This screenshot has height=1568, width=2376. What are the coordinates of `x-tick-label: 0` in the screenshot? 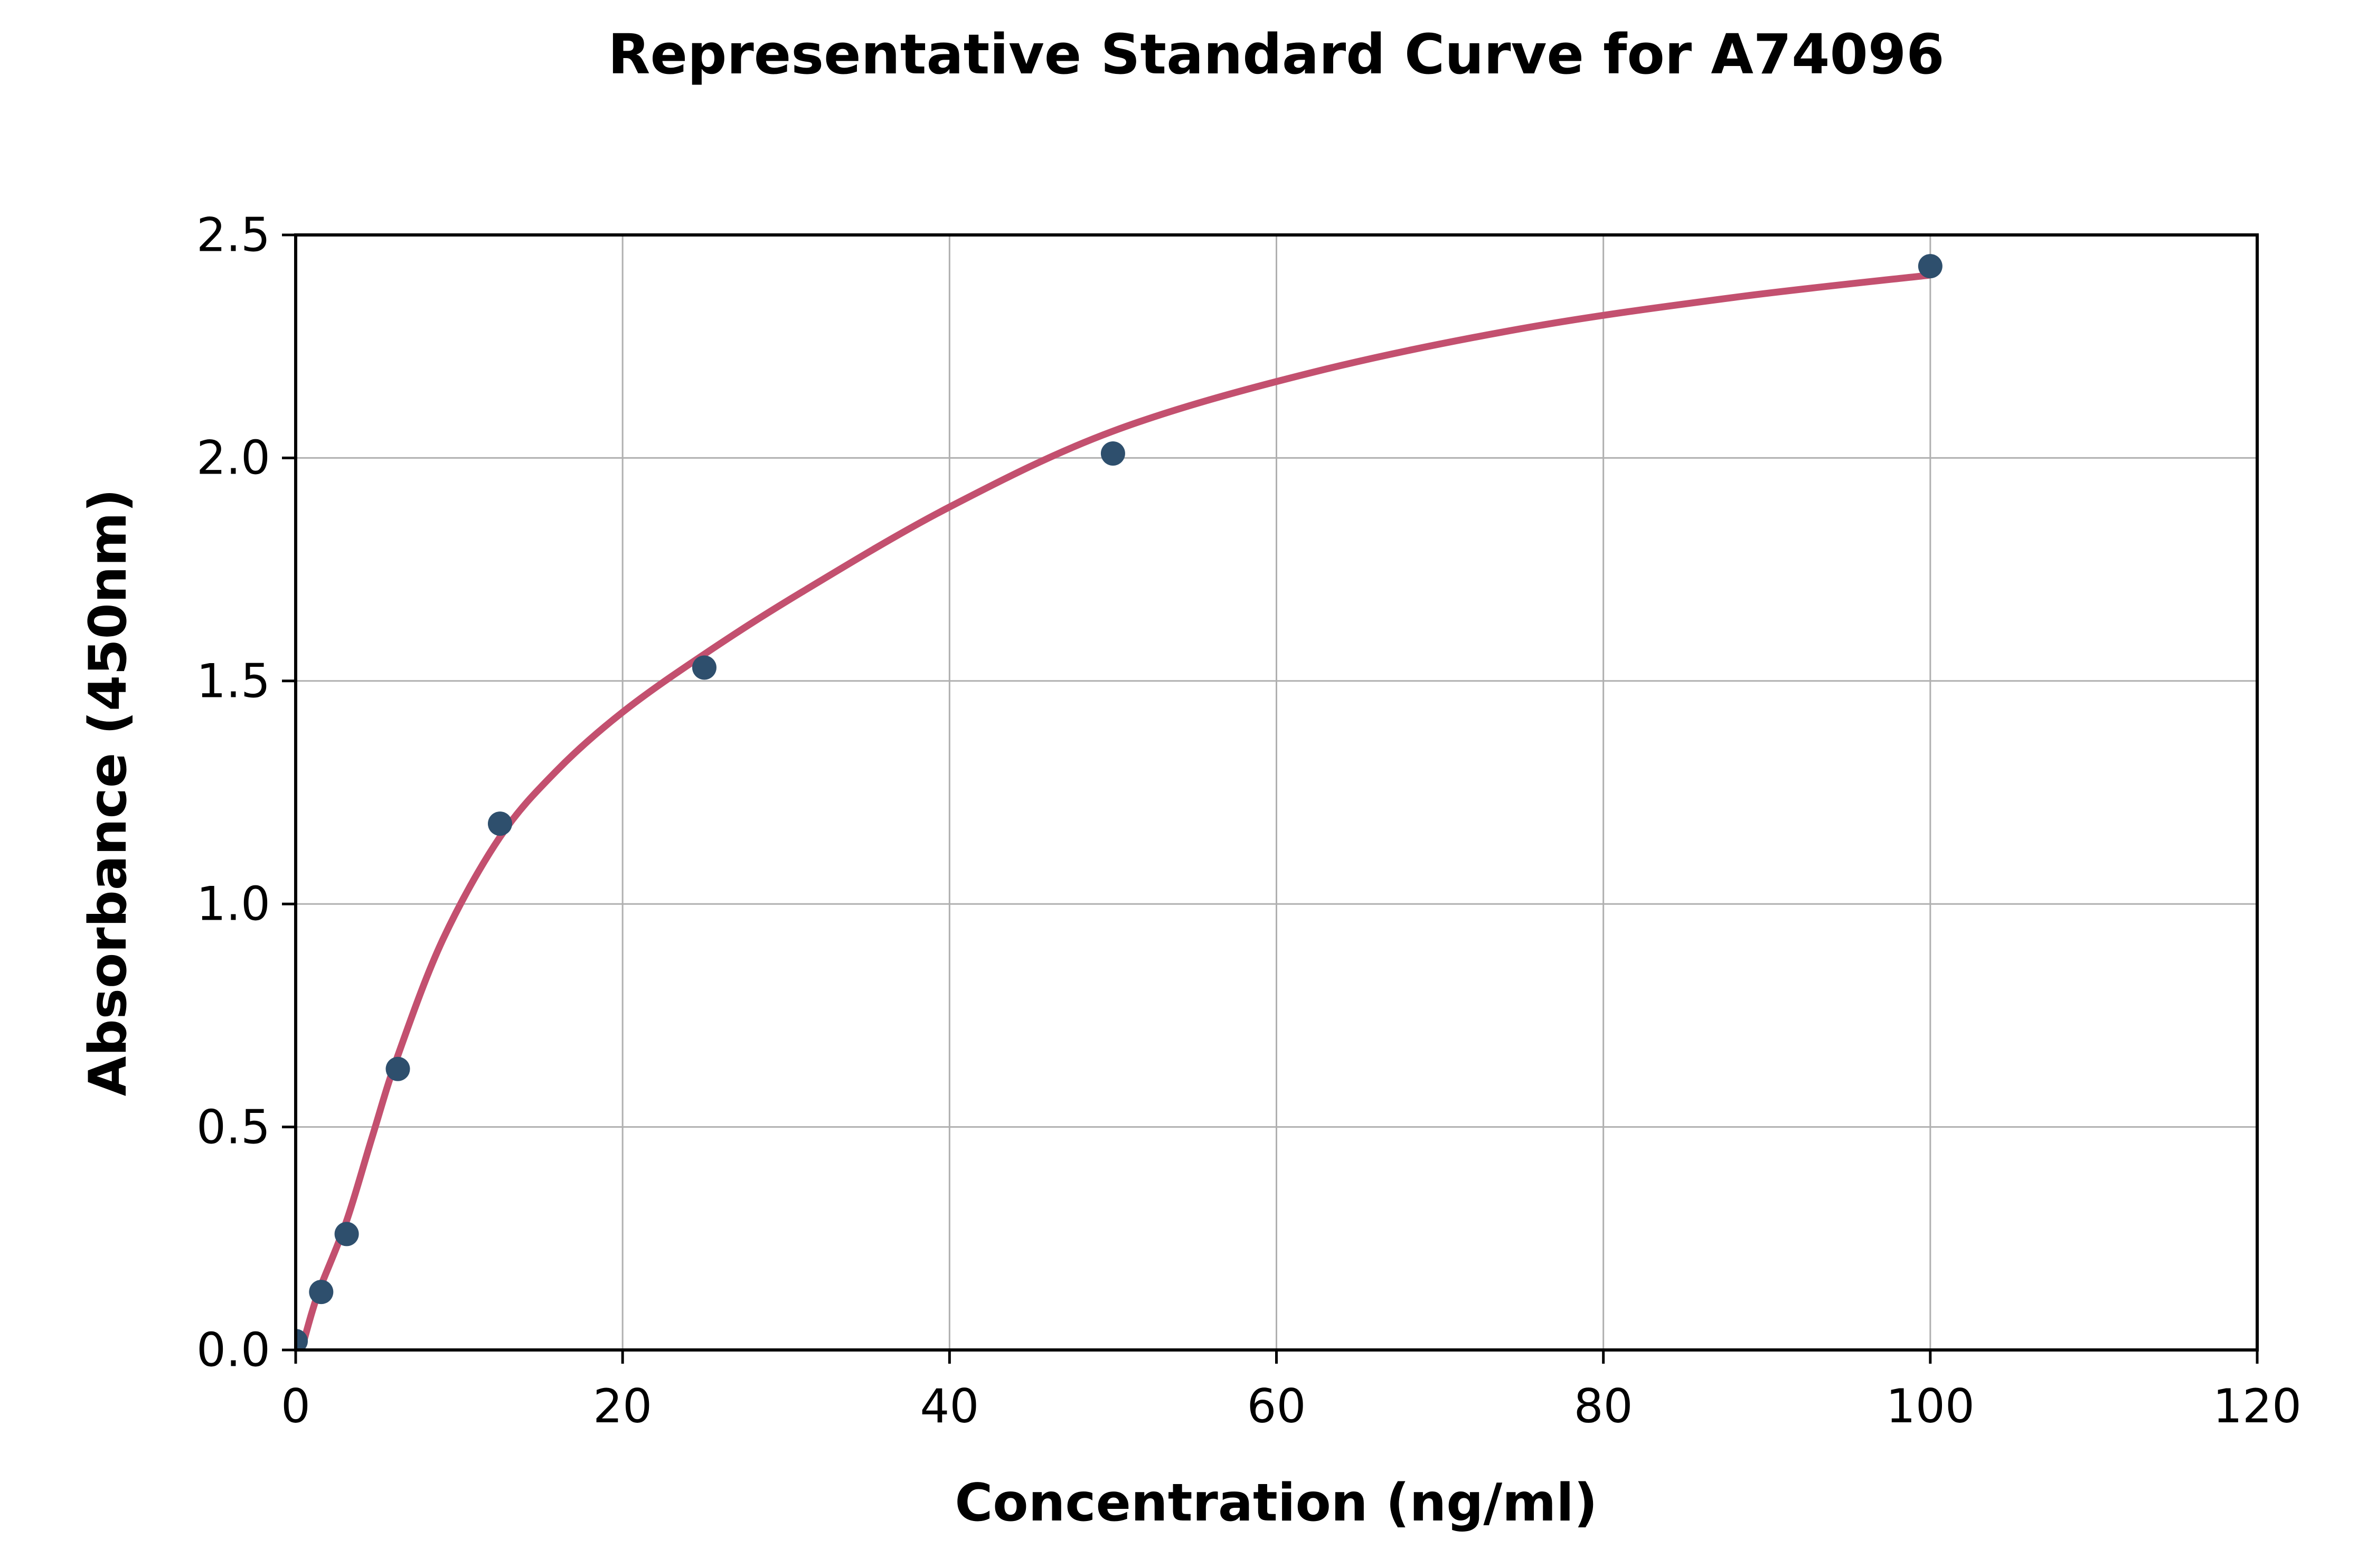 It's located at (296, 1406).